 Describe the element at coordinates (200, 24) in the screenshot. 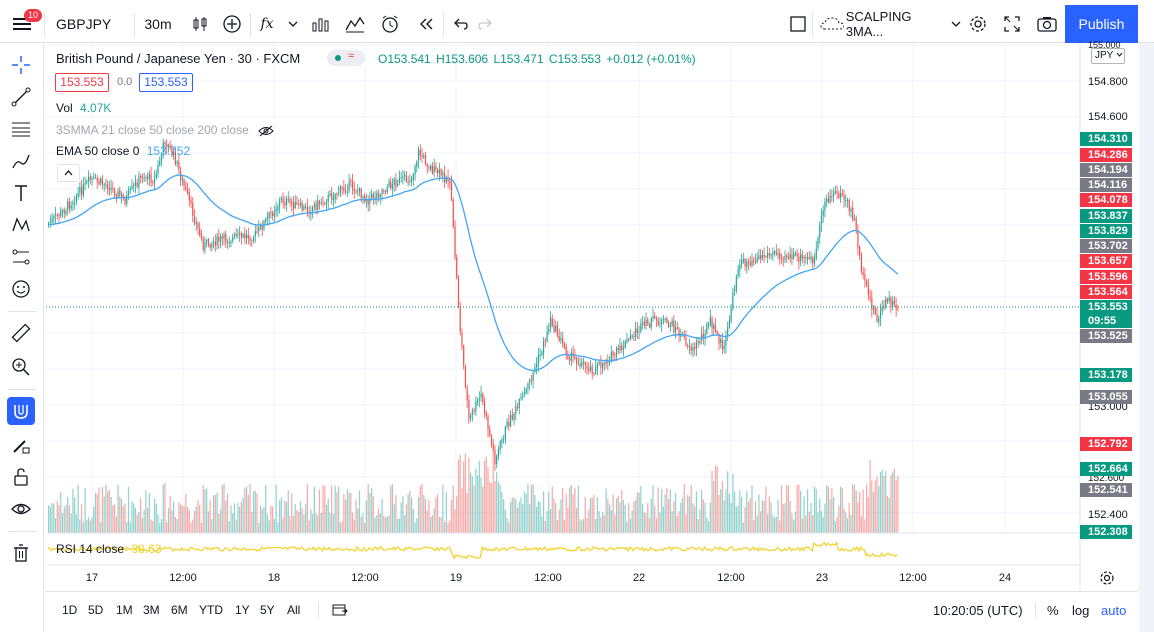

I see `chart-type-button` at that location.